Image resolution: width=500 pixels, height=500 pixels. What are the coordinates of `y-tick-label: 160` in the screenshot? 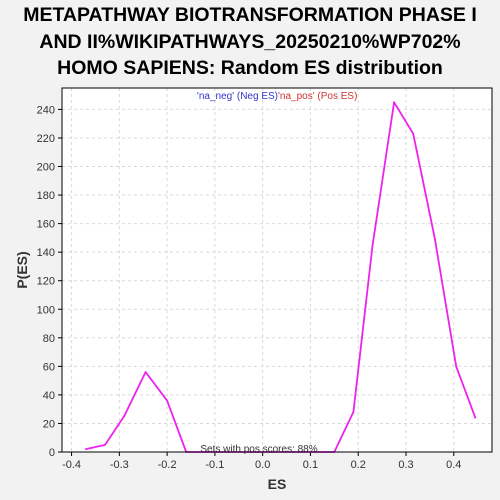 It's located at (46, 225).